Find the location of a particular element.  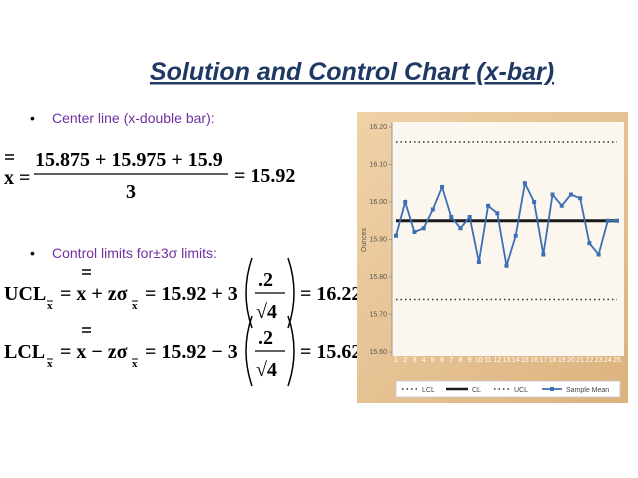

x-tick-label: 17 is located at coordinates (543, 360).